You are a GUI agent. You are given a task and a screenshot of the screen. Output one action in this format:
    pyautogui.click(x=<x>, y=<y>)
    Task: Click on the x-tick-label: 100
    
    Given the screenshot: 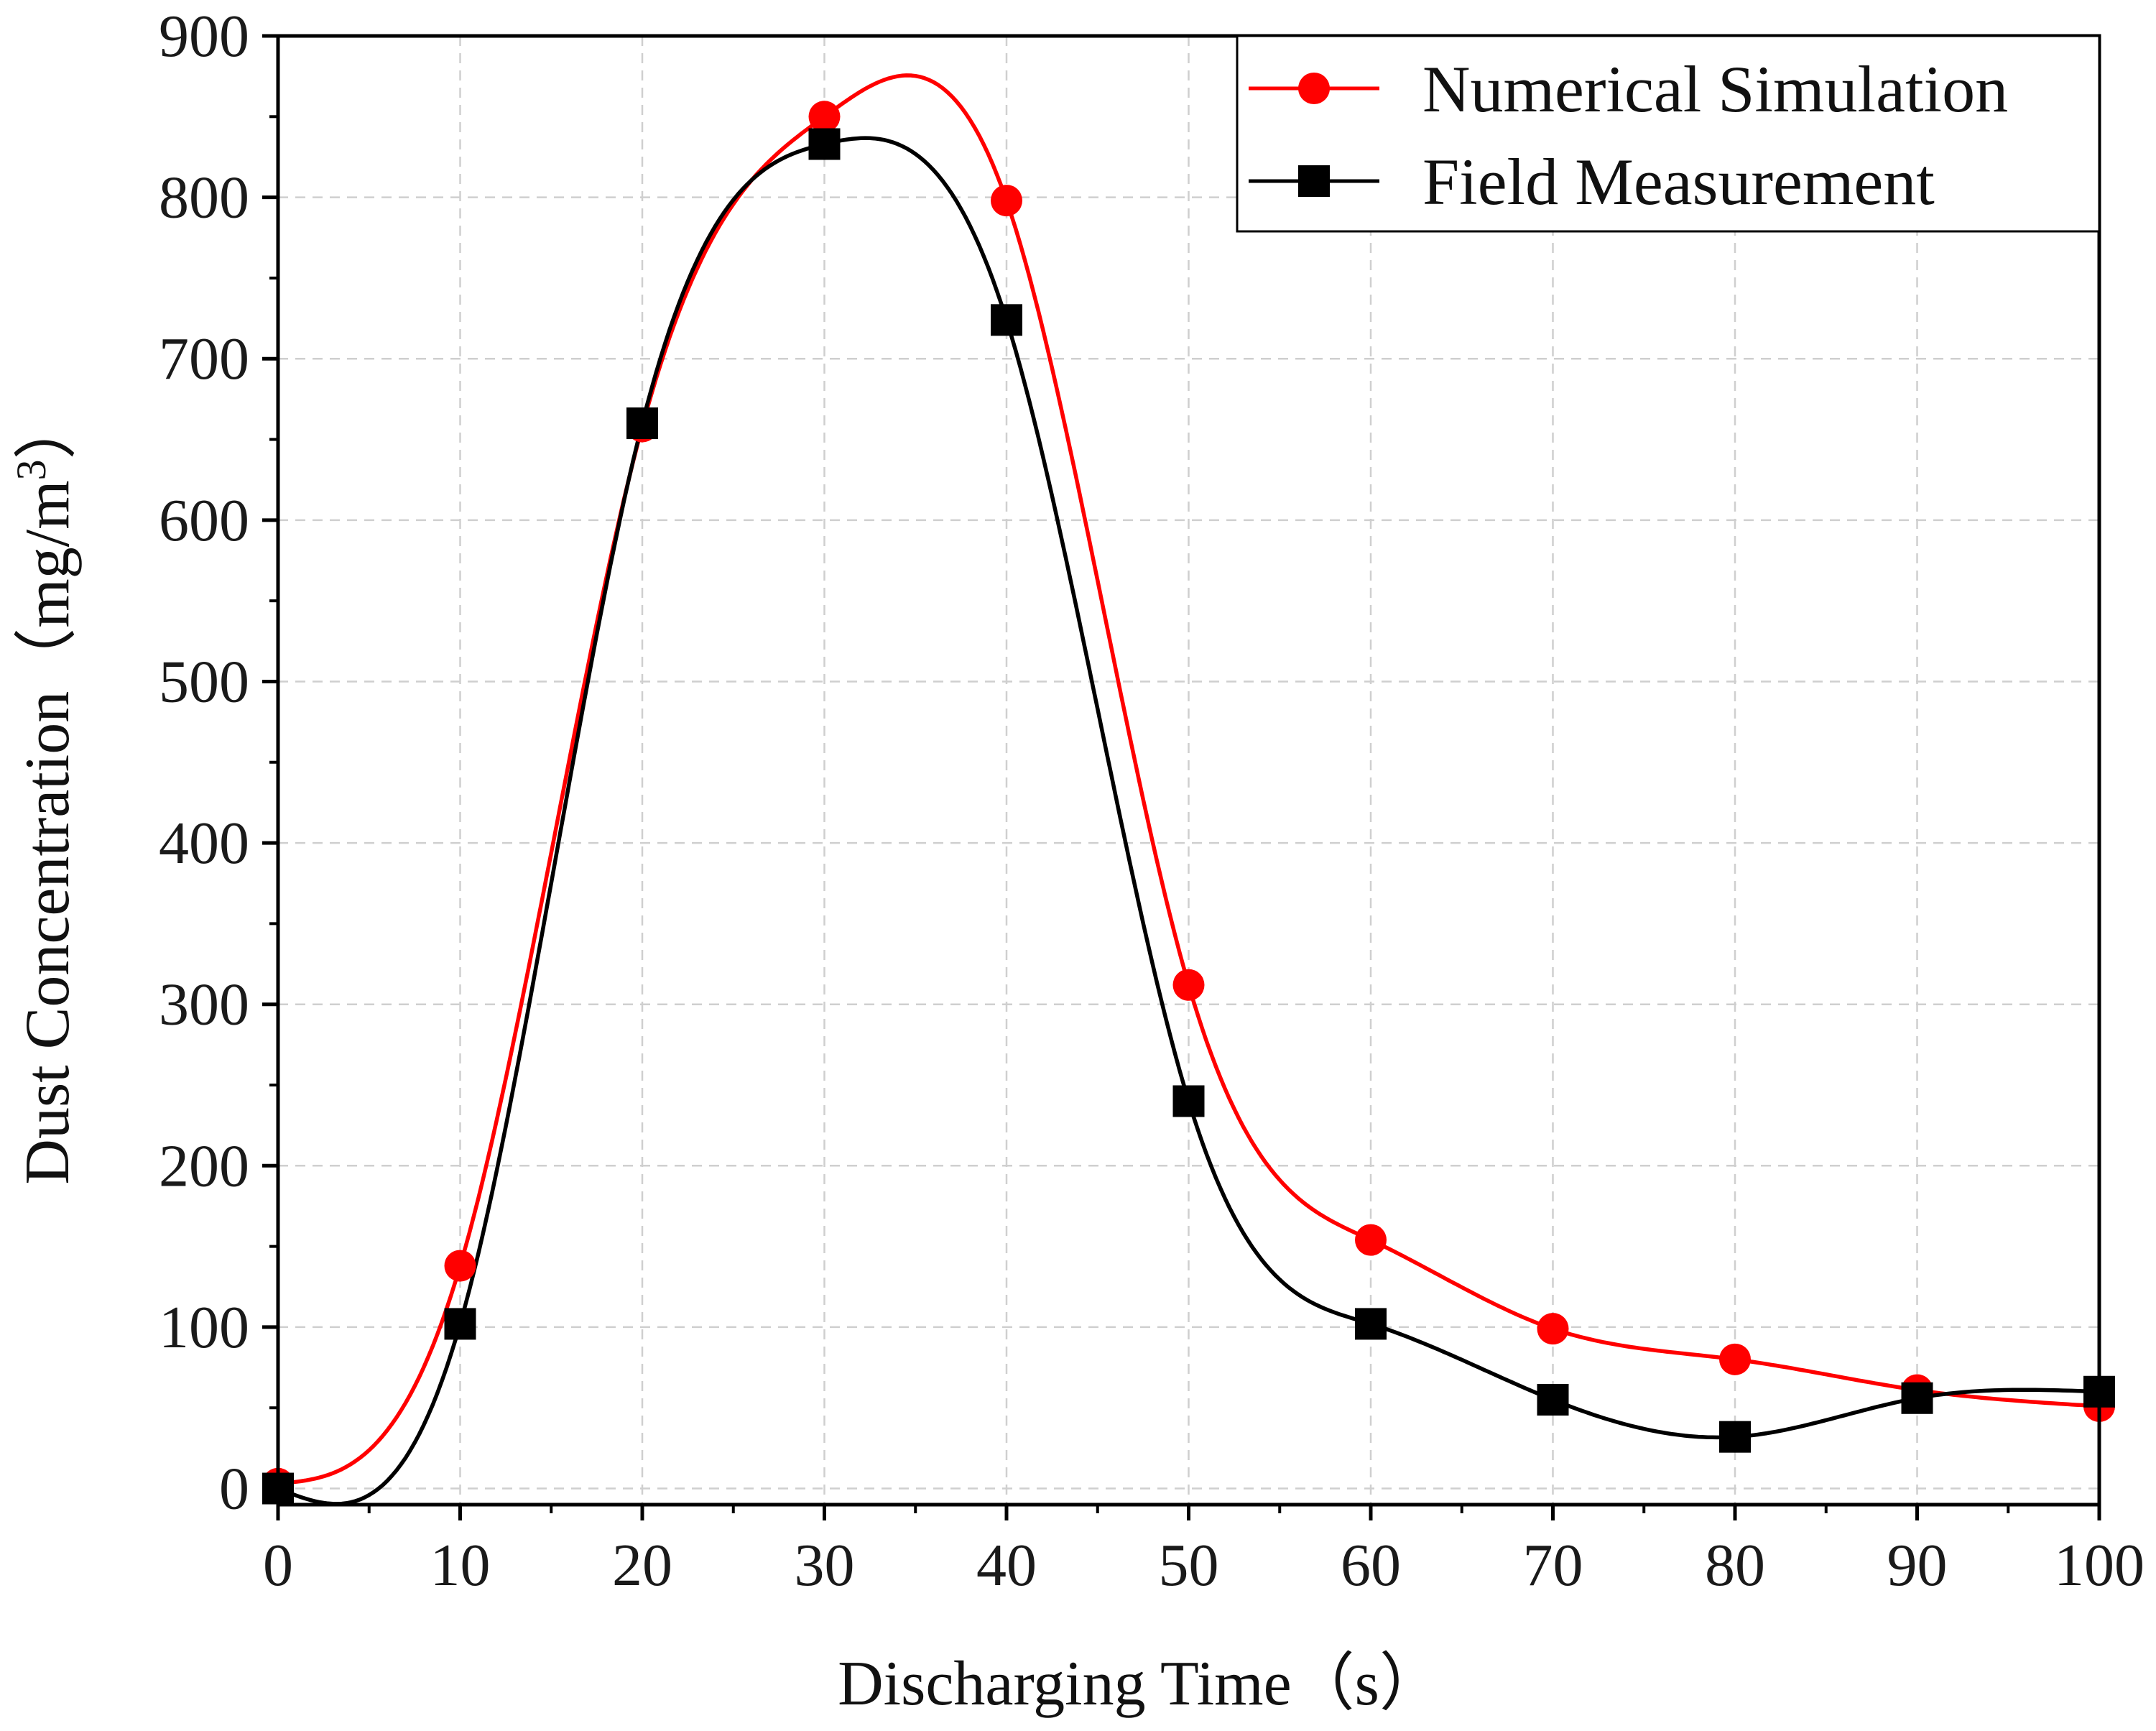 What is the action you would take?
    pyautogui.click(x=2099, y=1565)
    